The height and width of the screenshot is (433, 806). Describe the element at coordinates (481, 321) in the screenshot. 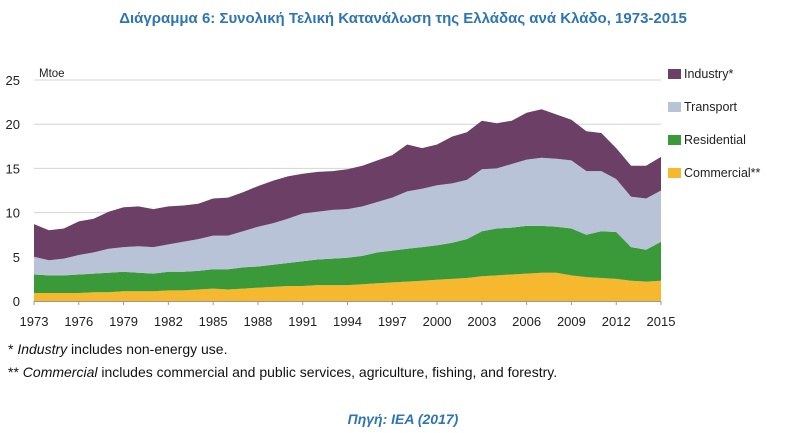

I see `x-tick-label-2003: 2003` at that location.